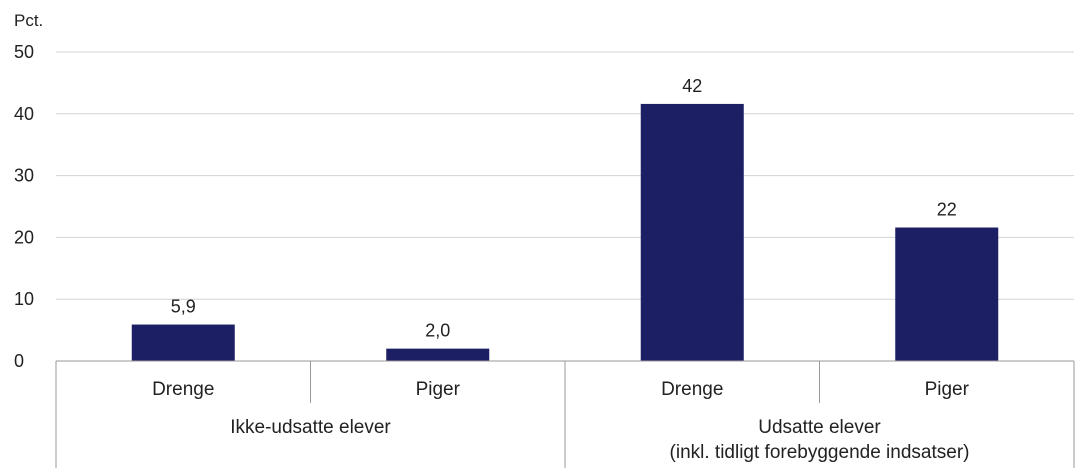 The height and width of the screenshot is (473, 1077). What do you see at coordinates (24, 237) in the screenshot?
I see `y-tick-label: 20` at bounding box center [24, 237].